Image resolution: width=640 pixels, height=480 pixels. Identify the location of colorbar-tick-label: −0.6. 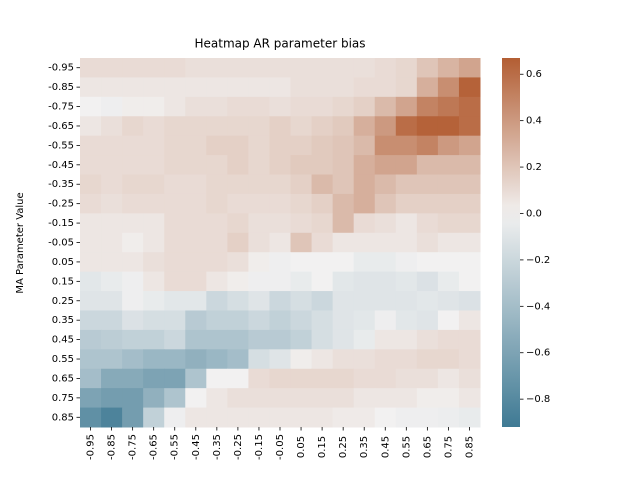
(538, 353).